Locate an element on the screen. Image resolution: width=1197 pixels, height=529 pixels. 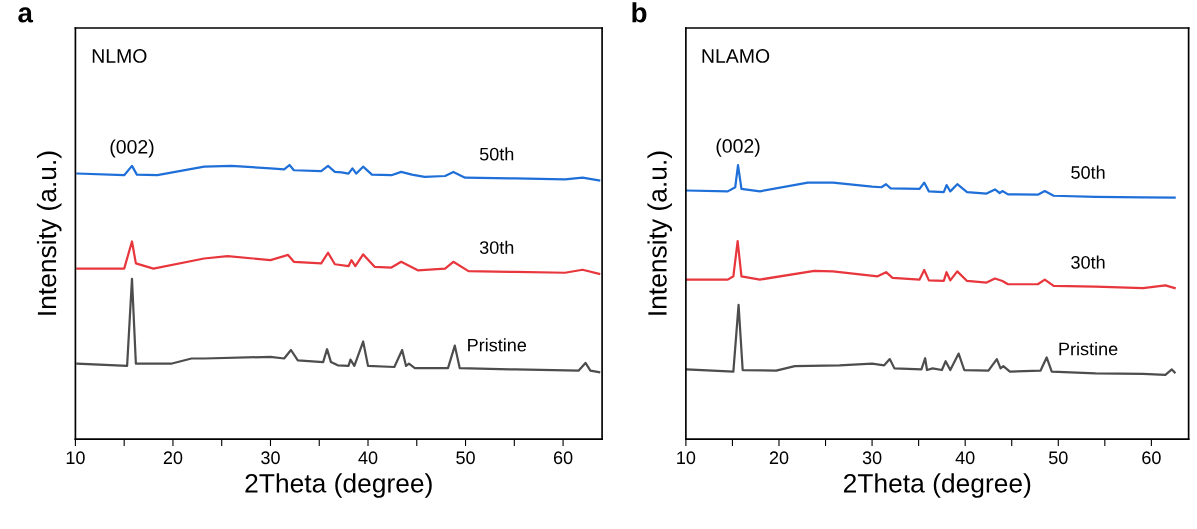
text: a is located at coordinates (26, 15).